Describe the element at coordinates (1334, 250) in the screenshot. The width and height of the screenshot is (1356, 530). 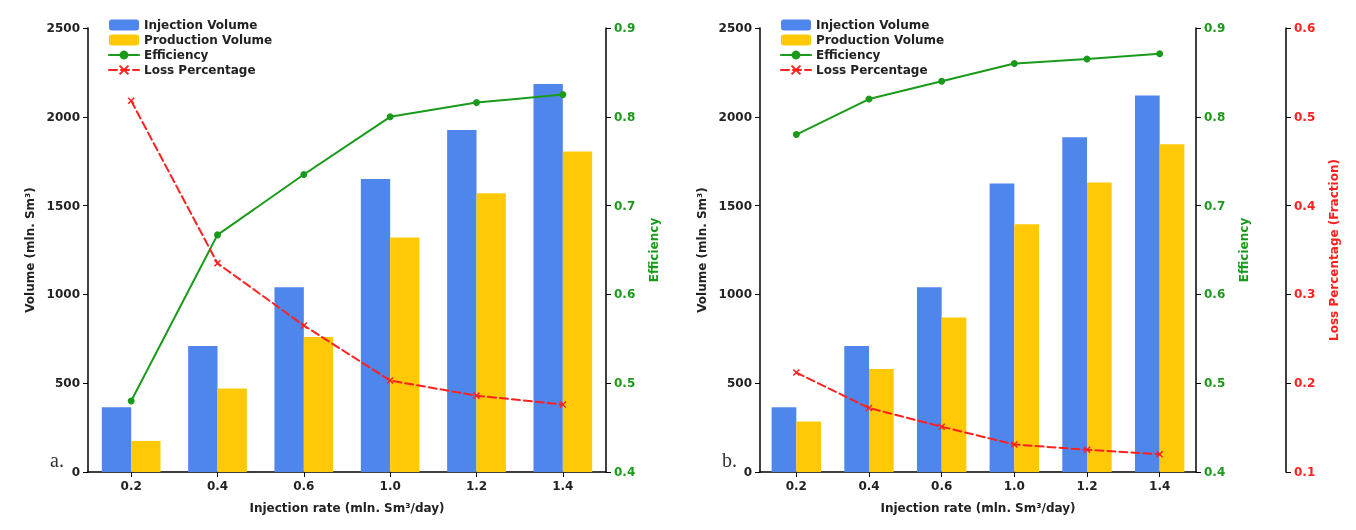
I see `y3-axis-title: Loss Percentage (Fraction)` at that location.